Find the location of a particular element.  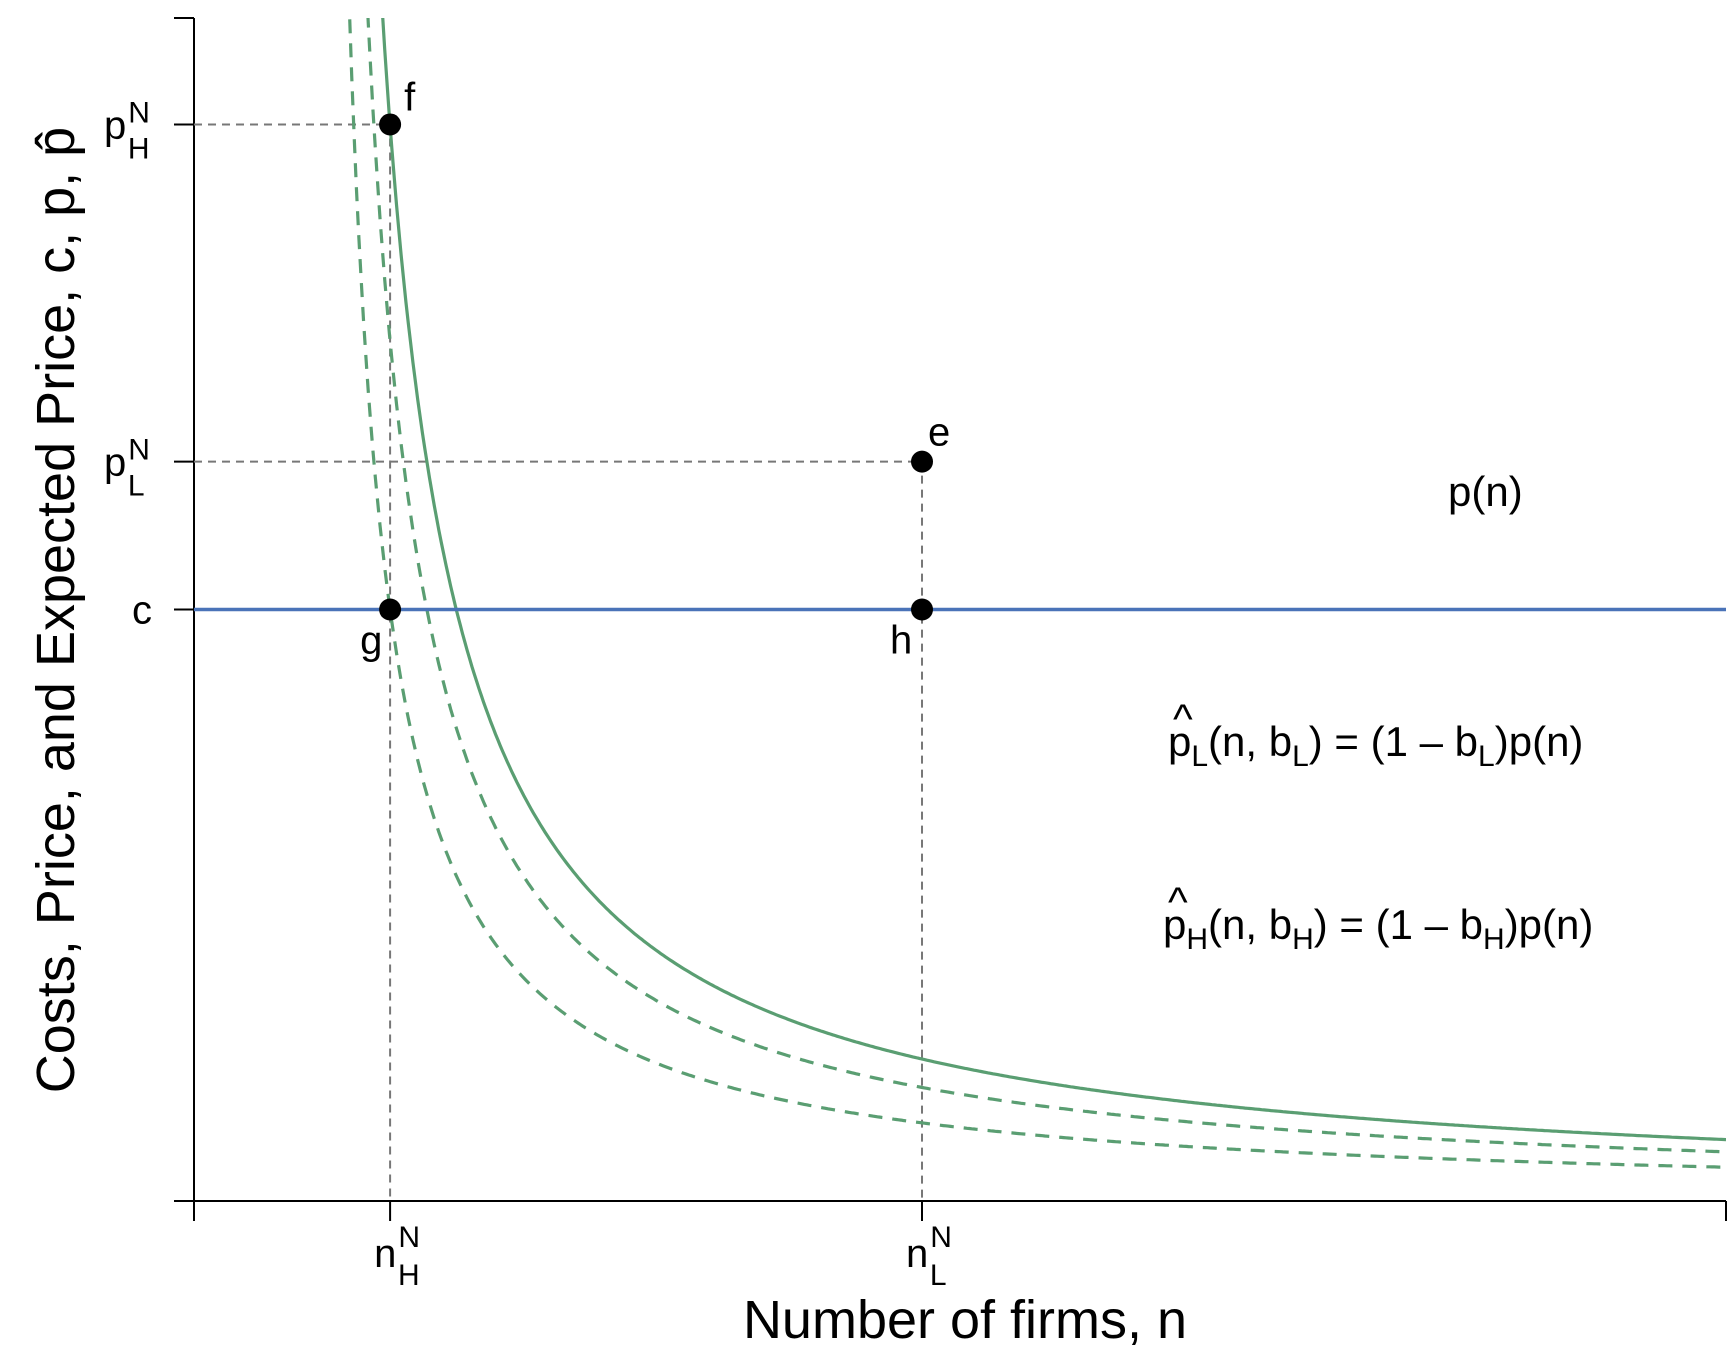

hat-glyph-pH: ^ is located at coordinates (1178, 901).